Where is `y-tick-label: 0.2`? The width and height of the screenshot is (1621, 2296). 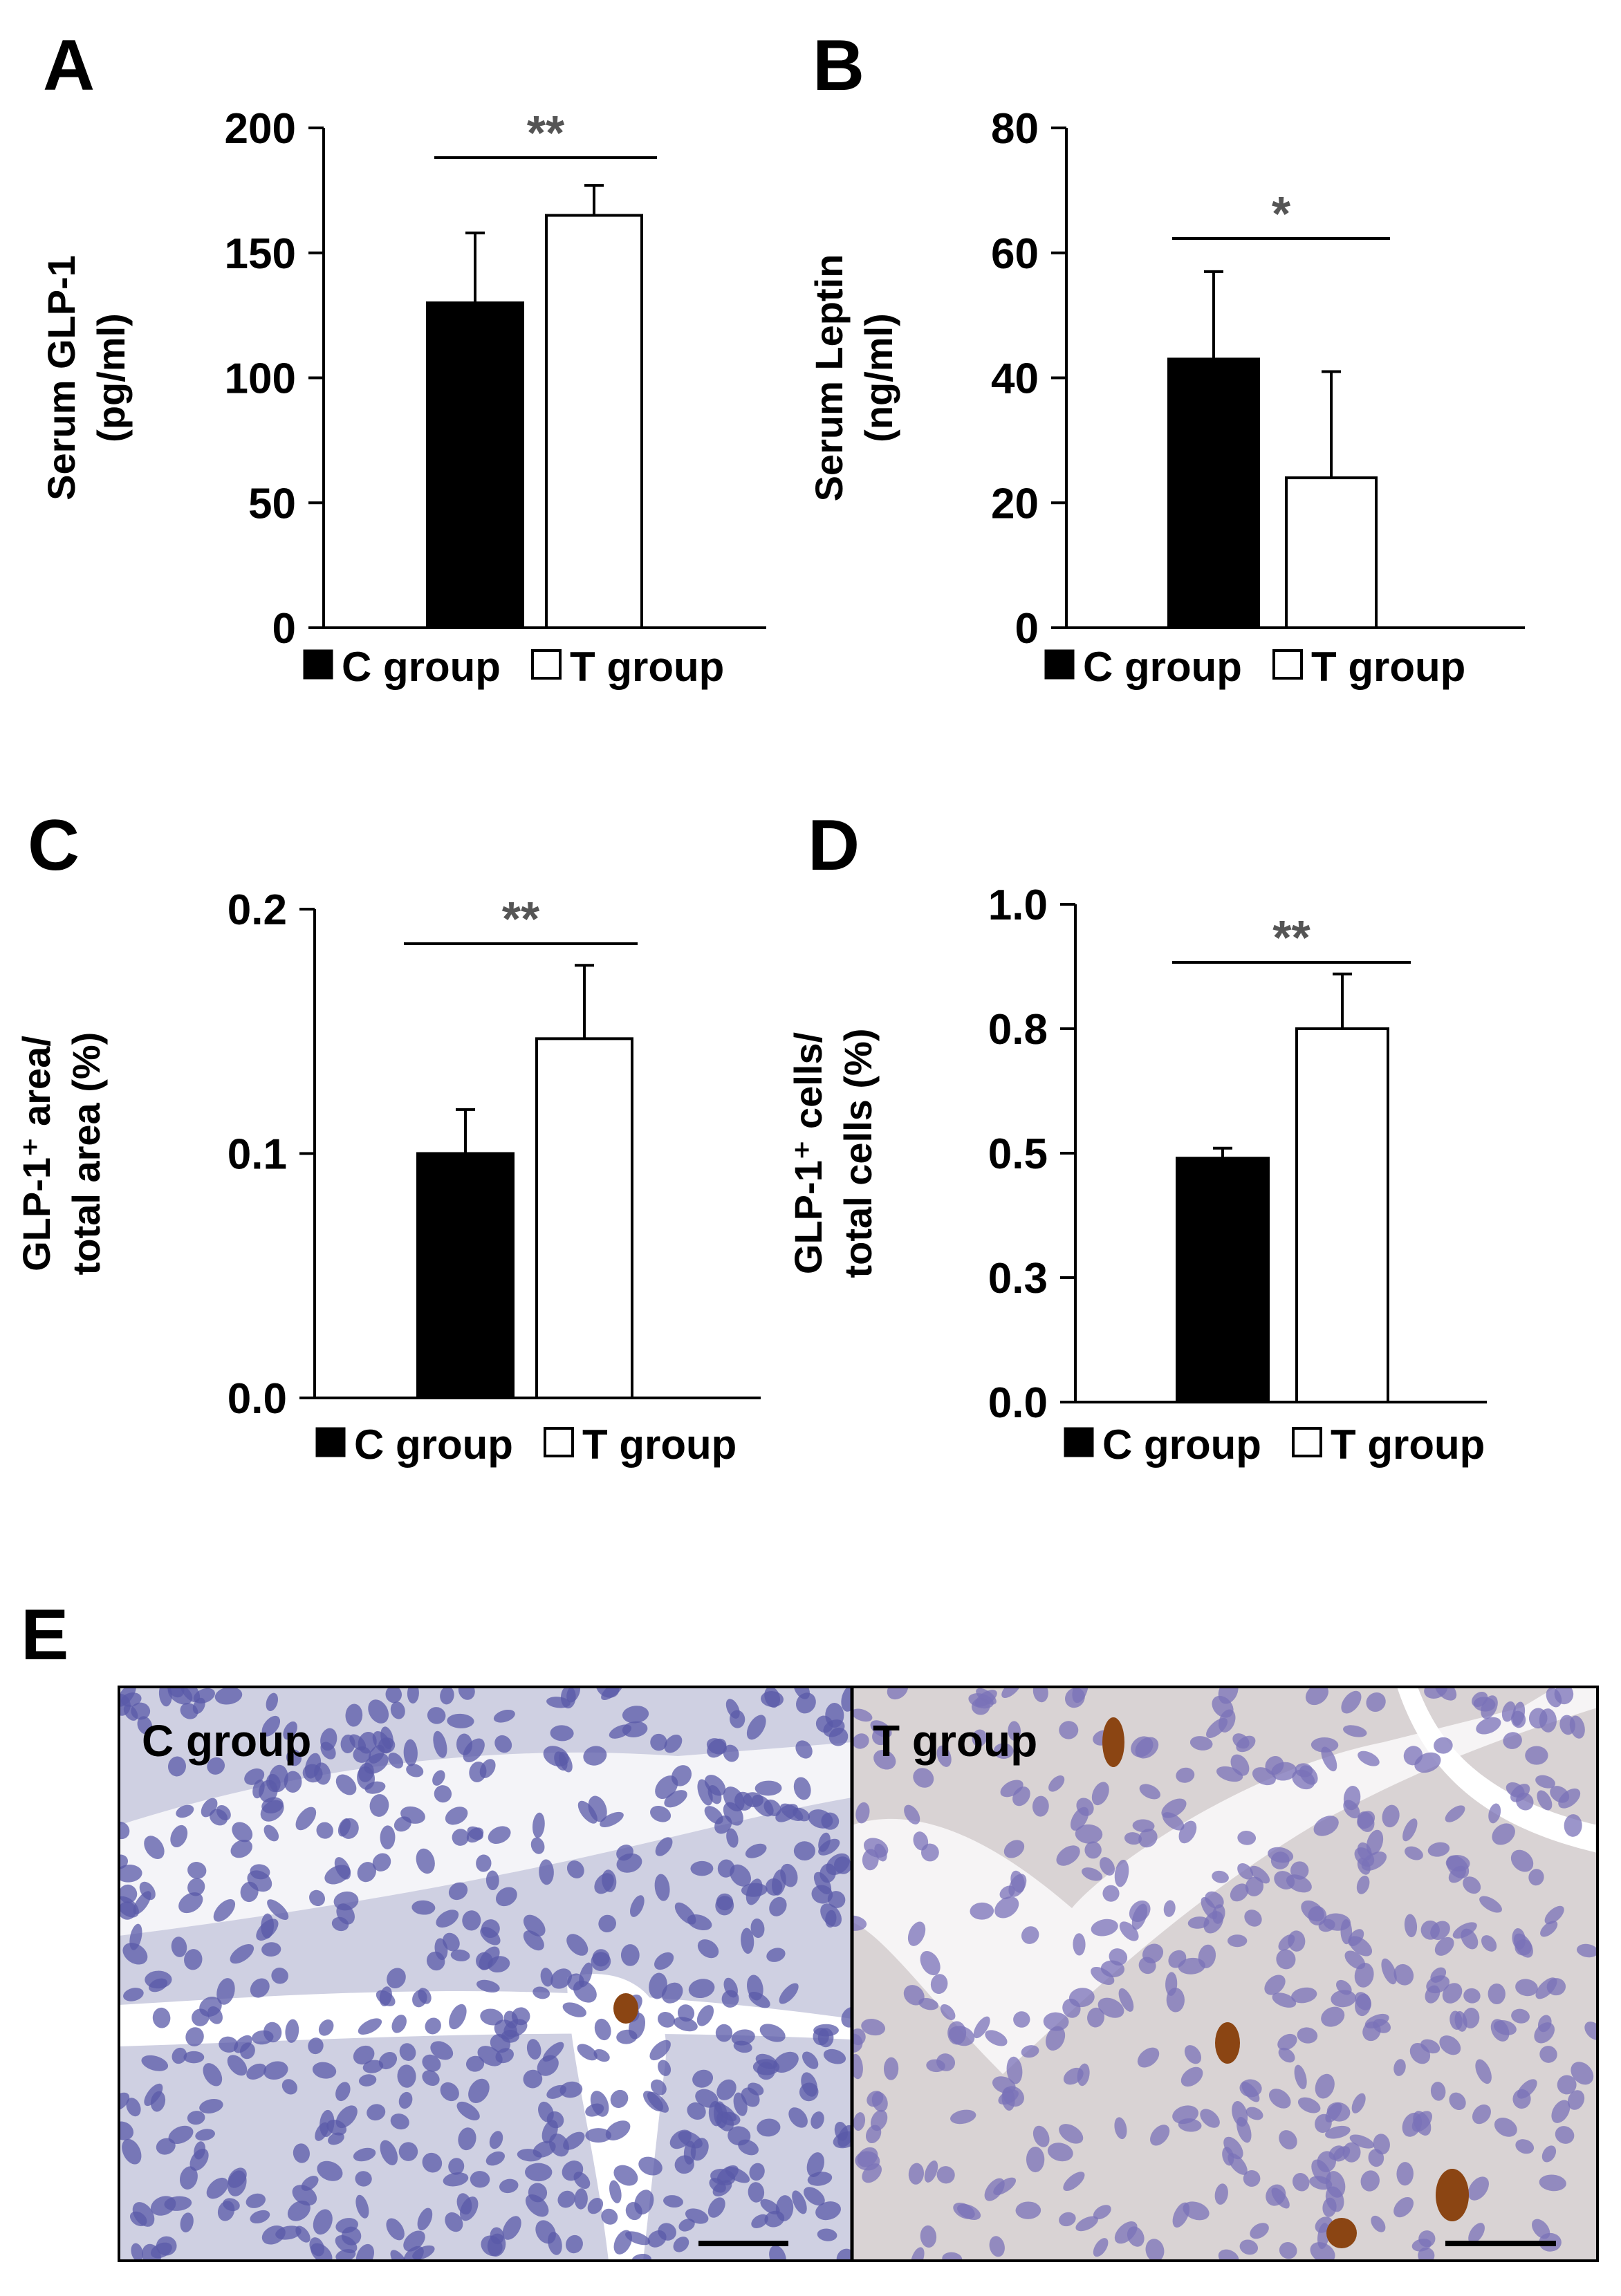 y-tick-label: 0.2 is located at coordinates (257, 910).